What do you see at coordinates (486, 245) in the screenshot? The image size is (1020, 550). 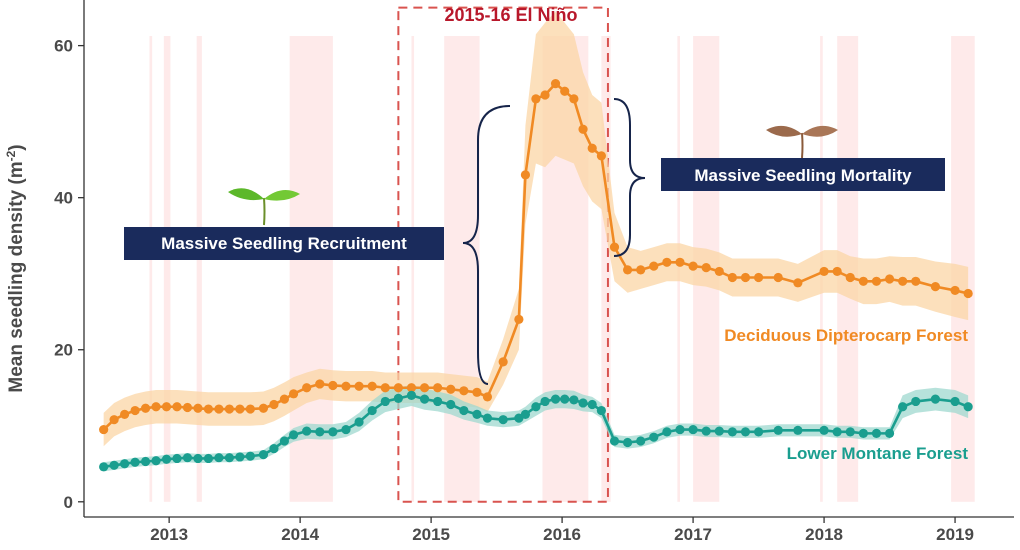 I see `recruitment-brace` at bounding box center [486, 245].